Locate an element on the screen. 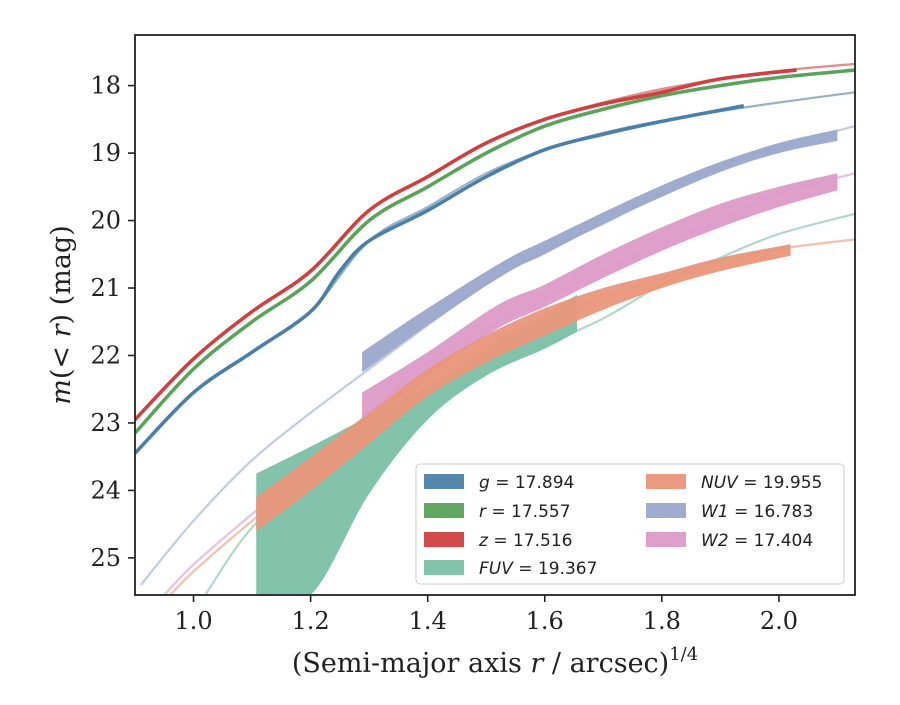  legend-item-W1: W1 = 16.783 is located at coordinates (729, 512).